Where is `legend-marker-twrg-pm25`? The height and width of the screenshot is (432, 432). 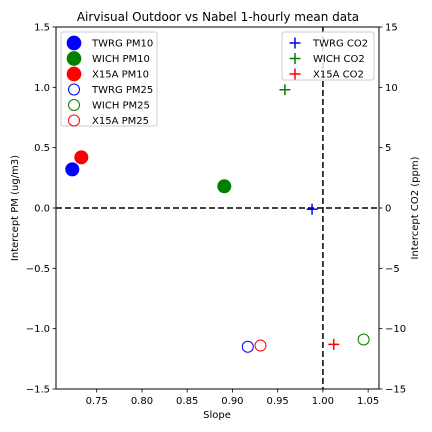 legend-marker-twrg-pm25 is located at coordinates (74, 89).